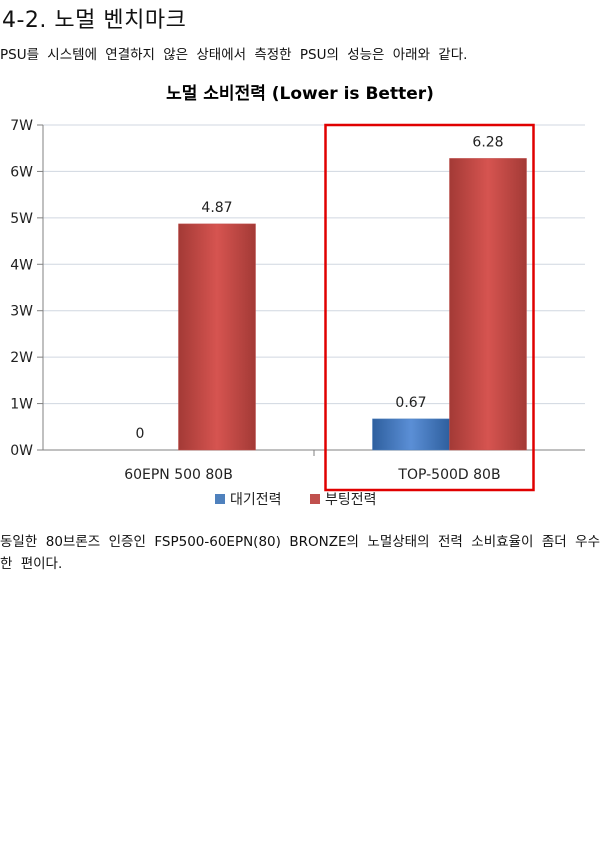 The image size is (600, 849). What do you see at coordinates (21, 358) in the screenshot?
I see `y-tick-label: 2W` at bounding box center [21, 358].